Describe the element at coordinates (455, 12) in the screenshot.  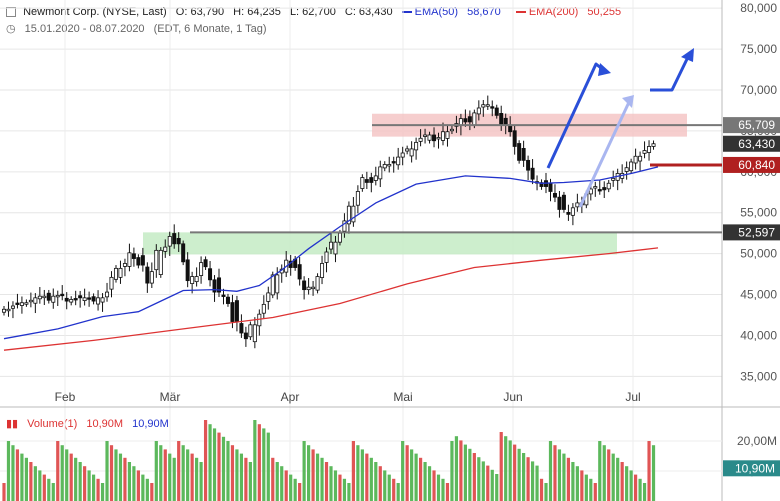
I see `ema50-legend: EMA(50) 58,670` at that location.